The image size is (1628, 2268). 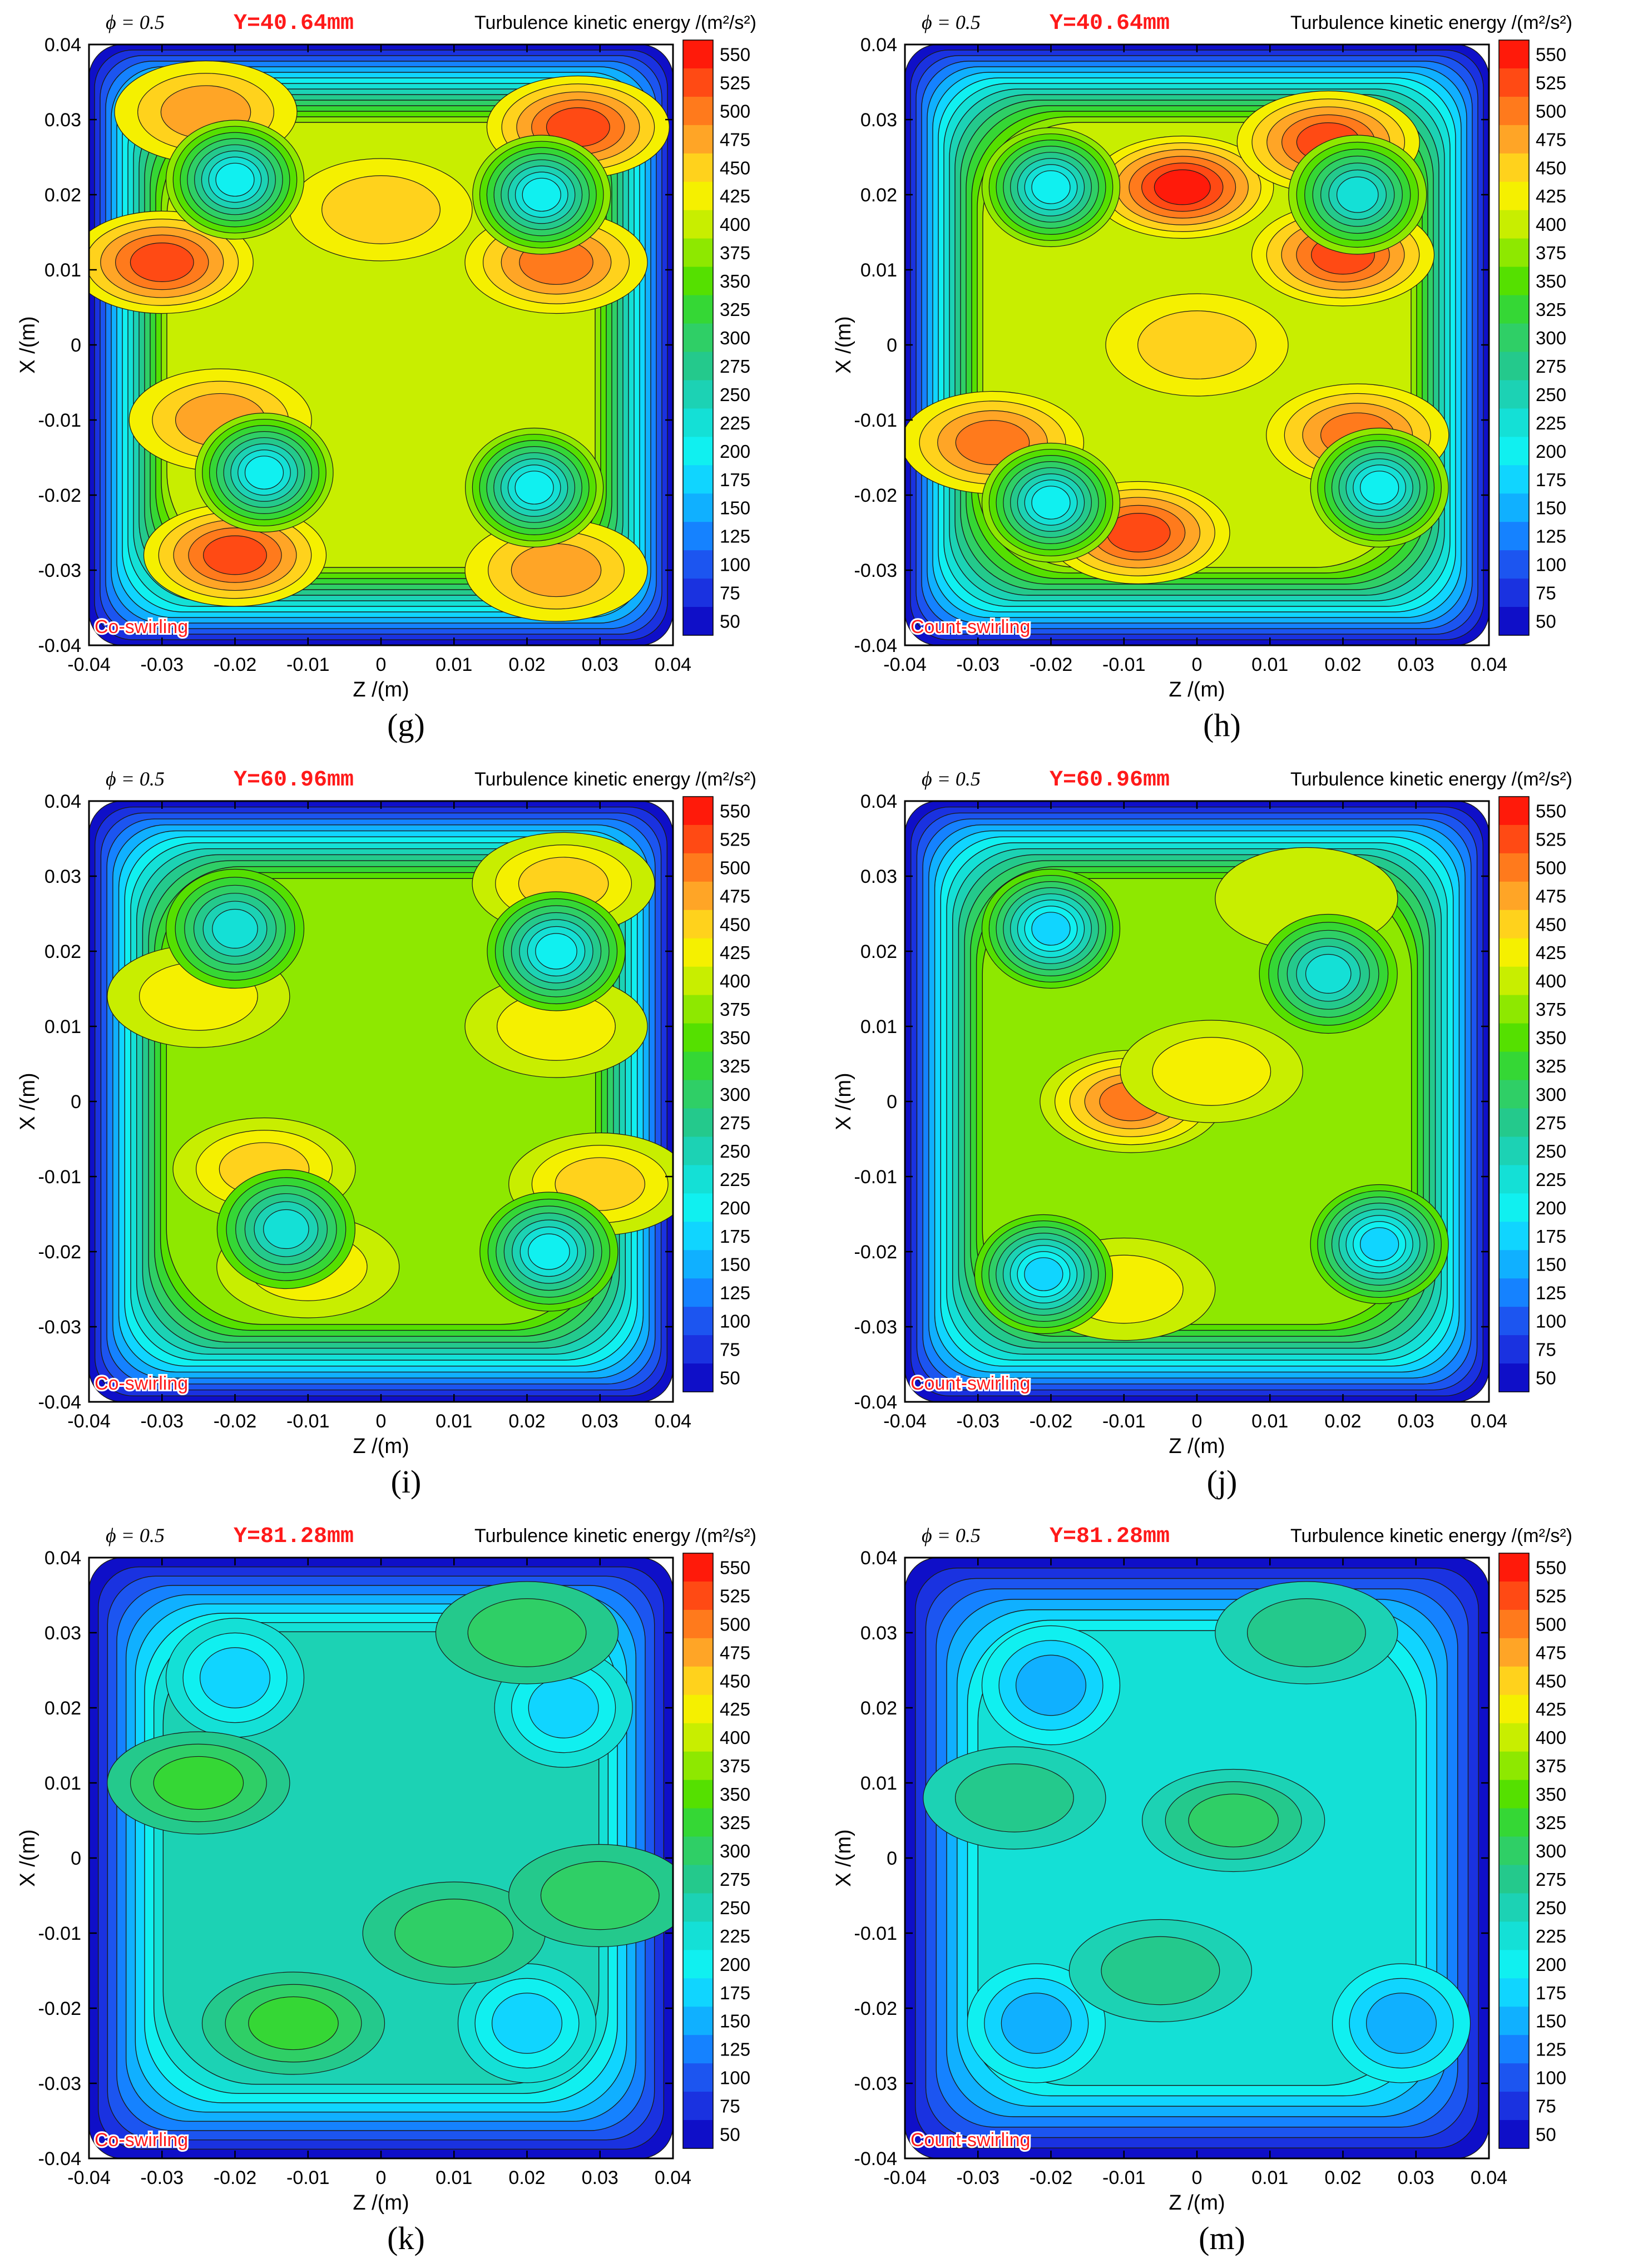 What do you see at coordinates (879, 45) in the screenshot?
I see `y-tick-label: 0.04` at bounding box center [879, 45].